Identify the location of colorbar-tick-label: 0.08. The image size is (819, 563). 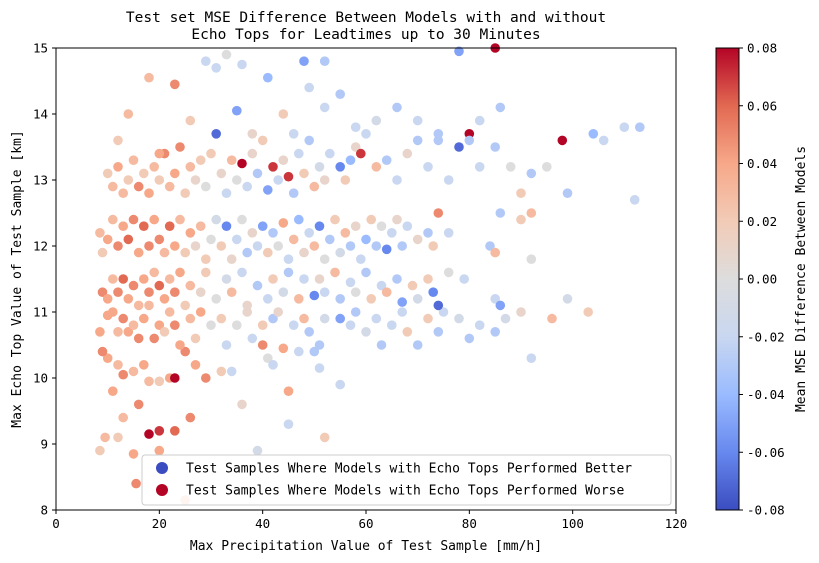
(762, 48).